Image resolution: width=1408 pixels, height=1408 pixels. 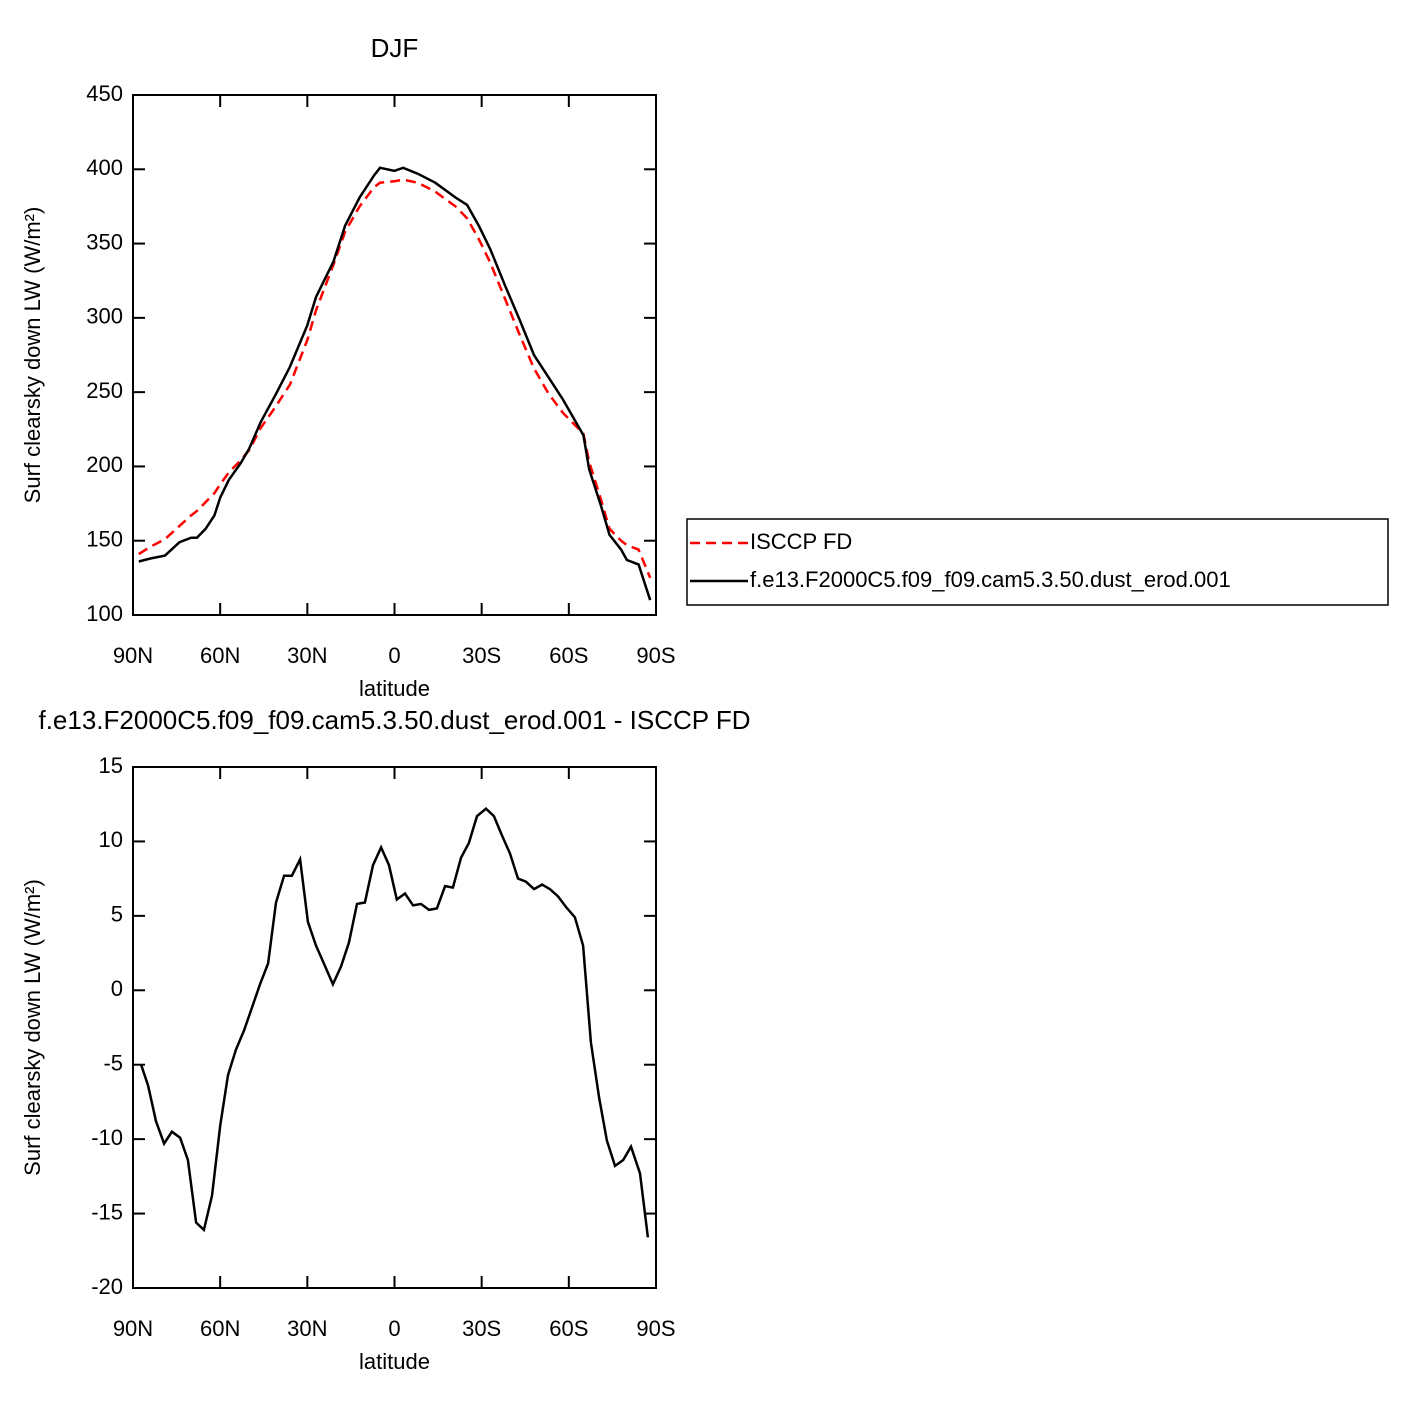 I want to click on y-tick-label: 450, so click(x=104, y=93).